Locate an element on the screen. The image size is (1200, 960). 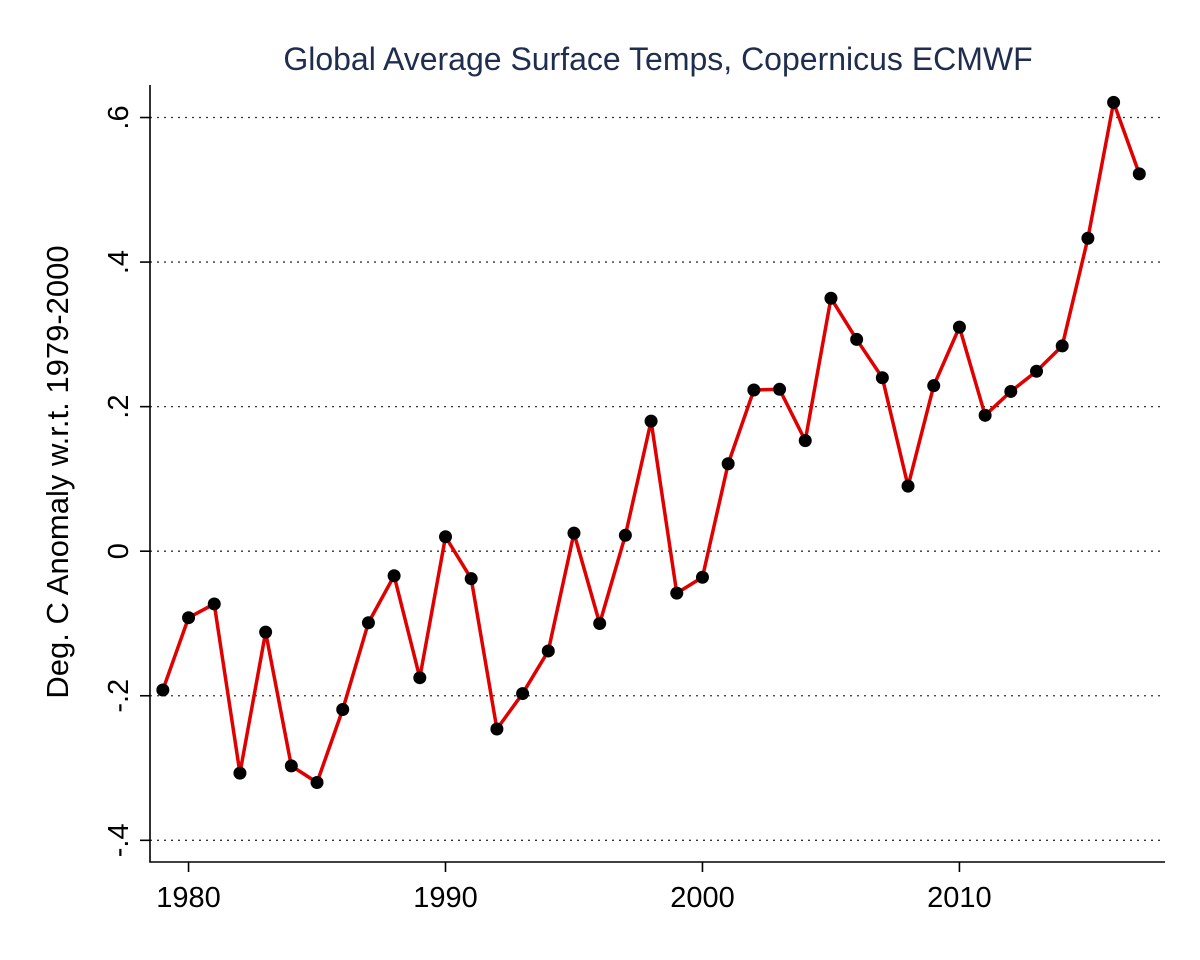
y-tick-label: .6 is located at coordinates (119, 117).